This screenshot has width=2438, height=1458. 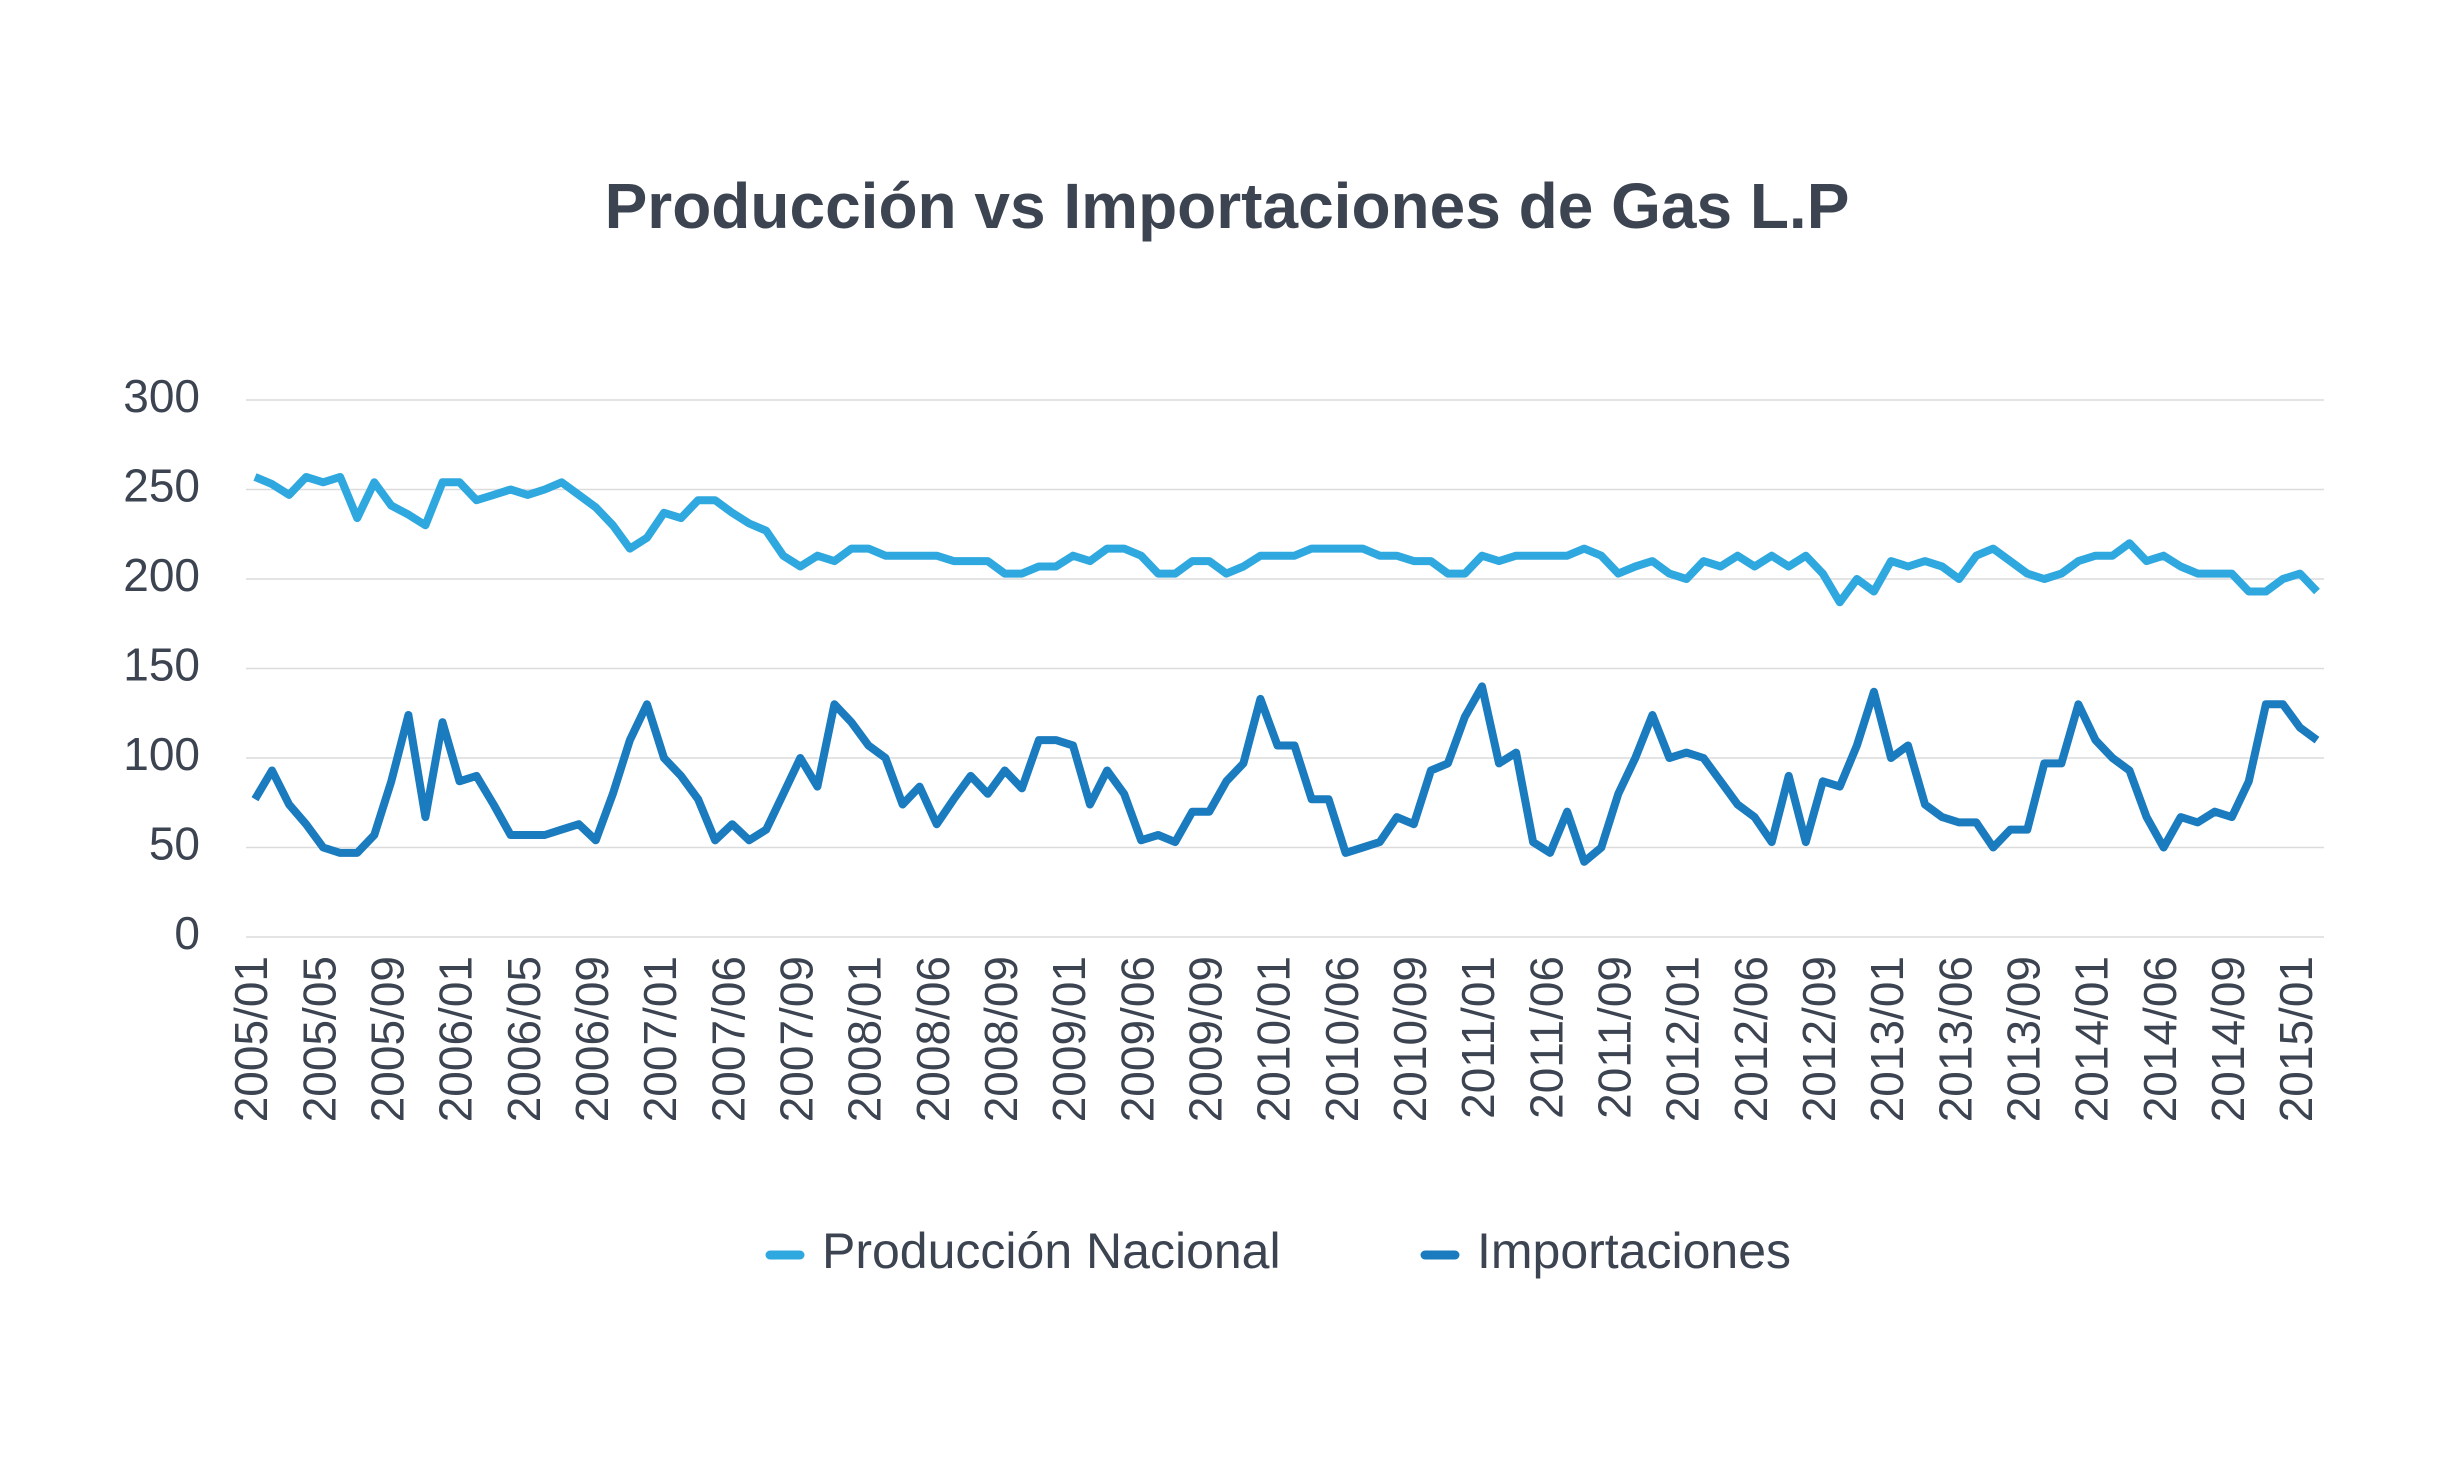 What do you see at coordinates (1887, 1039) in the screenshot?
I see `x-tick-label: 2013/01` at bounding box center [1887, 1039].